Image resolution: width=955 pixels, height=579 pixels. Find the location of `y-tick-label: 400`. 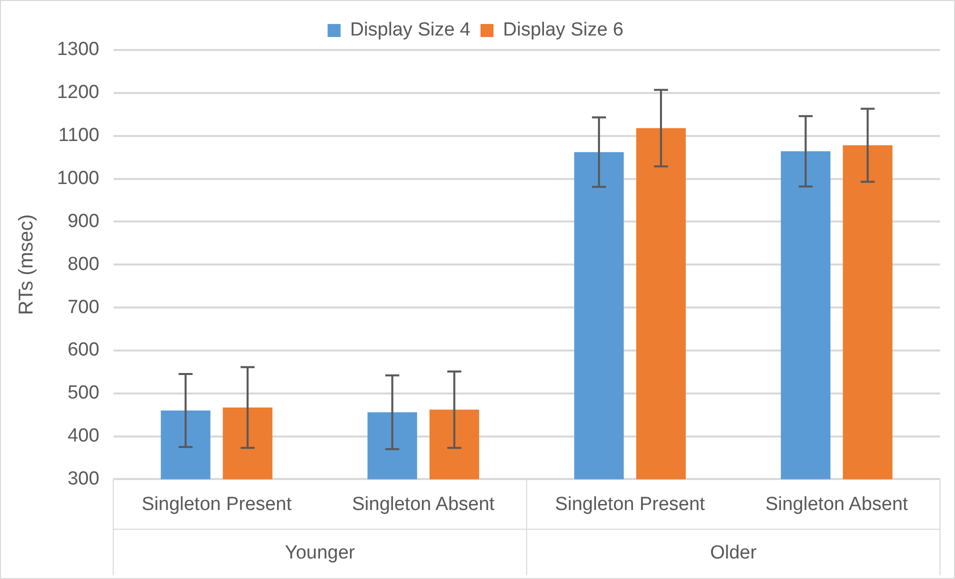

y-tick-label: 400 is located at coordinates (84, 436).